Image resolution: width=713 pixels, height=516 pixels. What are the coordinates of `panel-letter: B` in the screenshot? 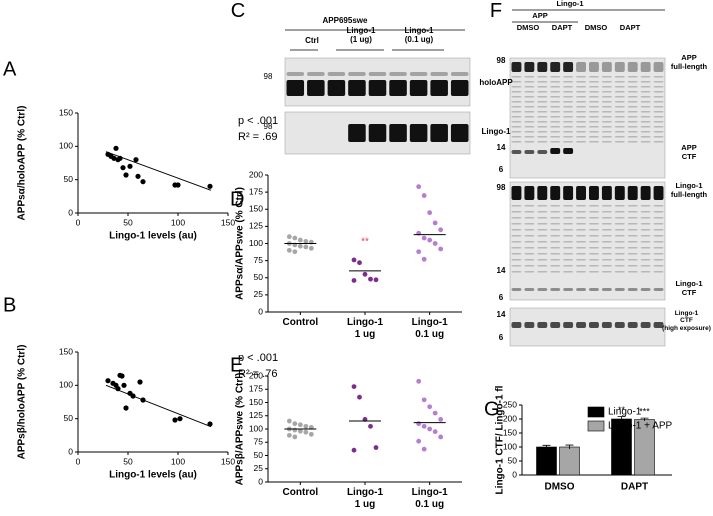 It's located at (9, 305).